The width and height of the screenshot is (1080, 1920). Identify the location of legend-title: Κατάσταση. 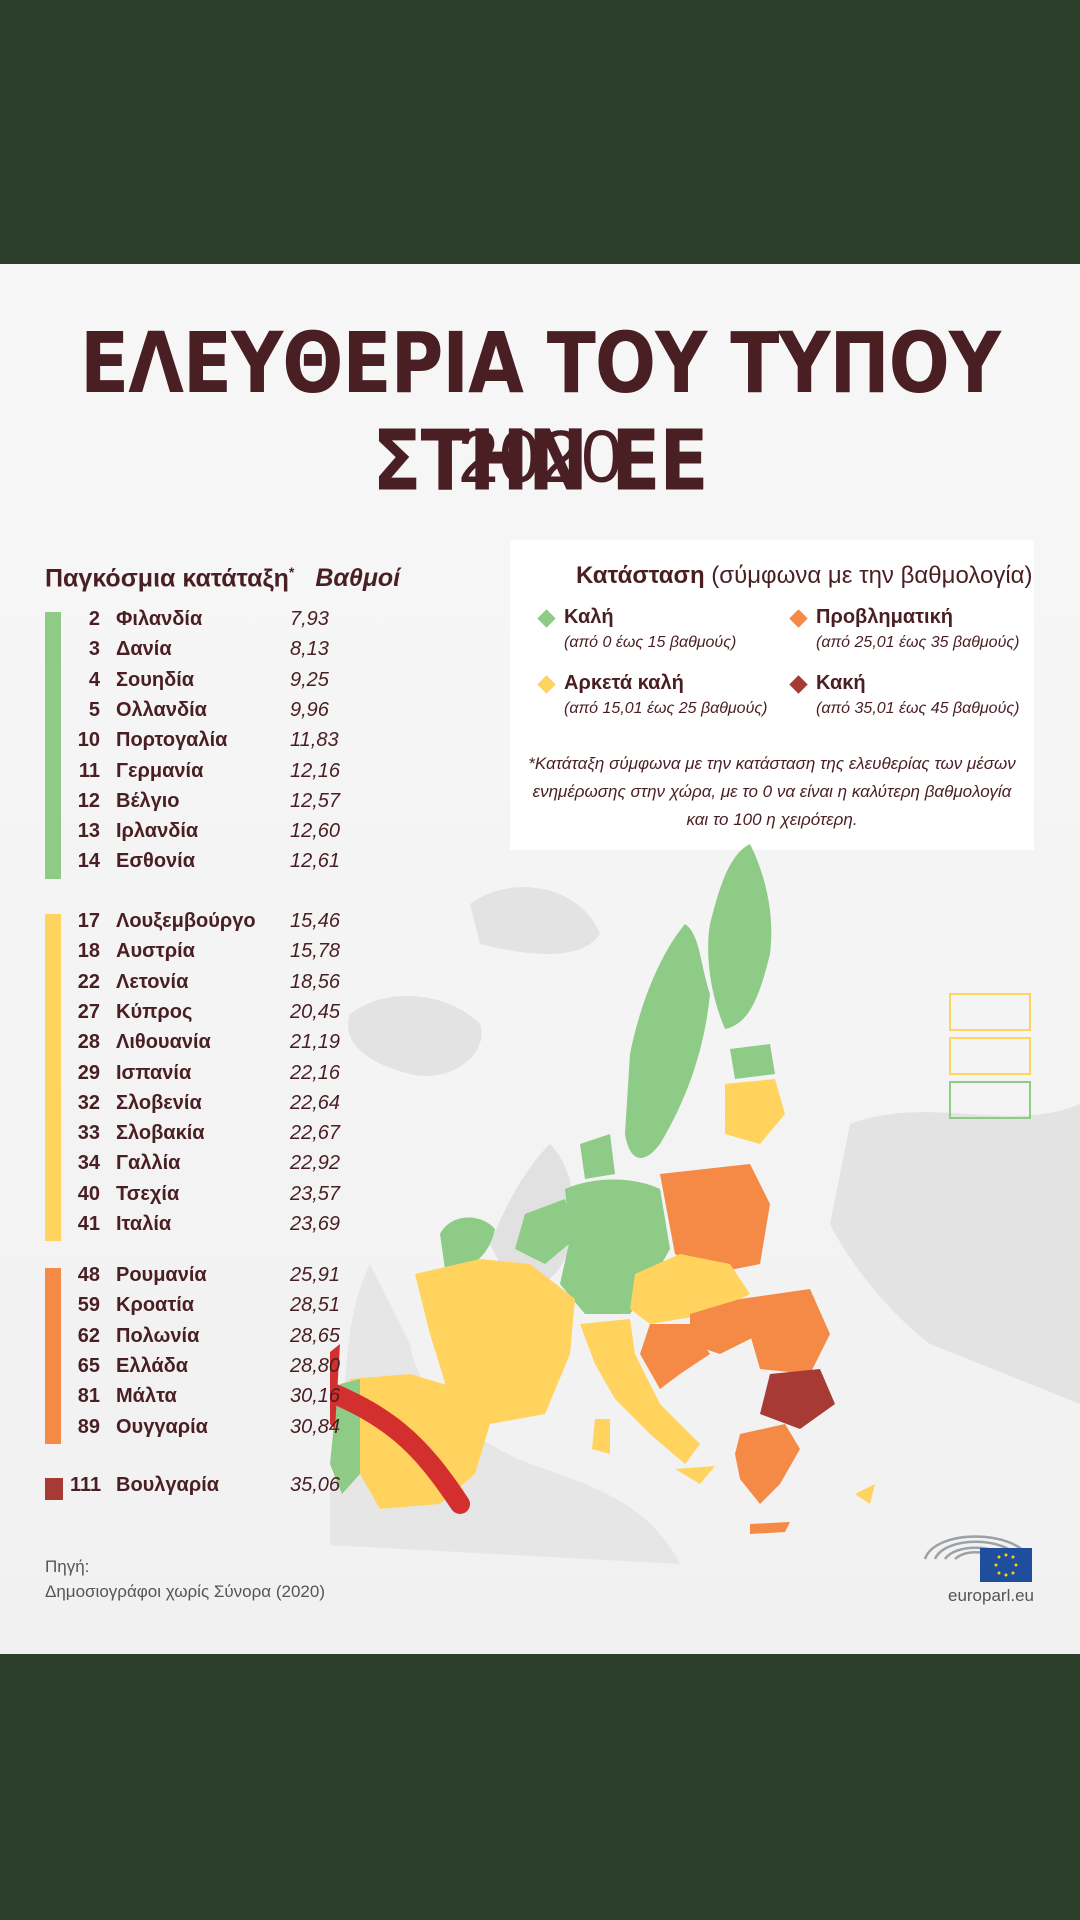
(640, 575).